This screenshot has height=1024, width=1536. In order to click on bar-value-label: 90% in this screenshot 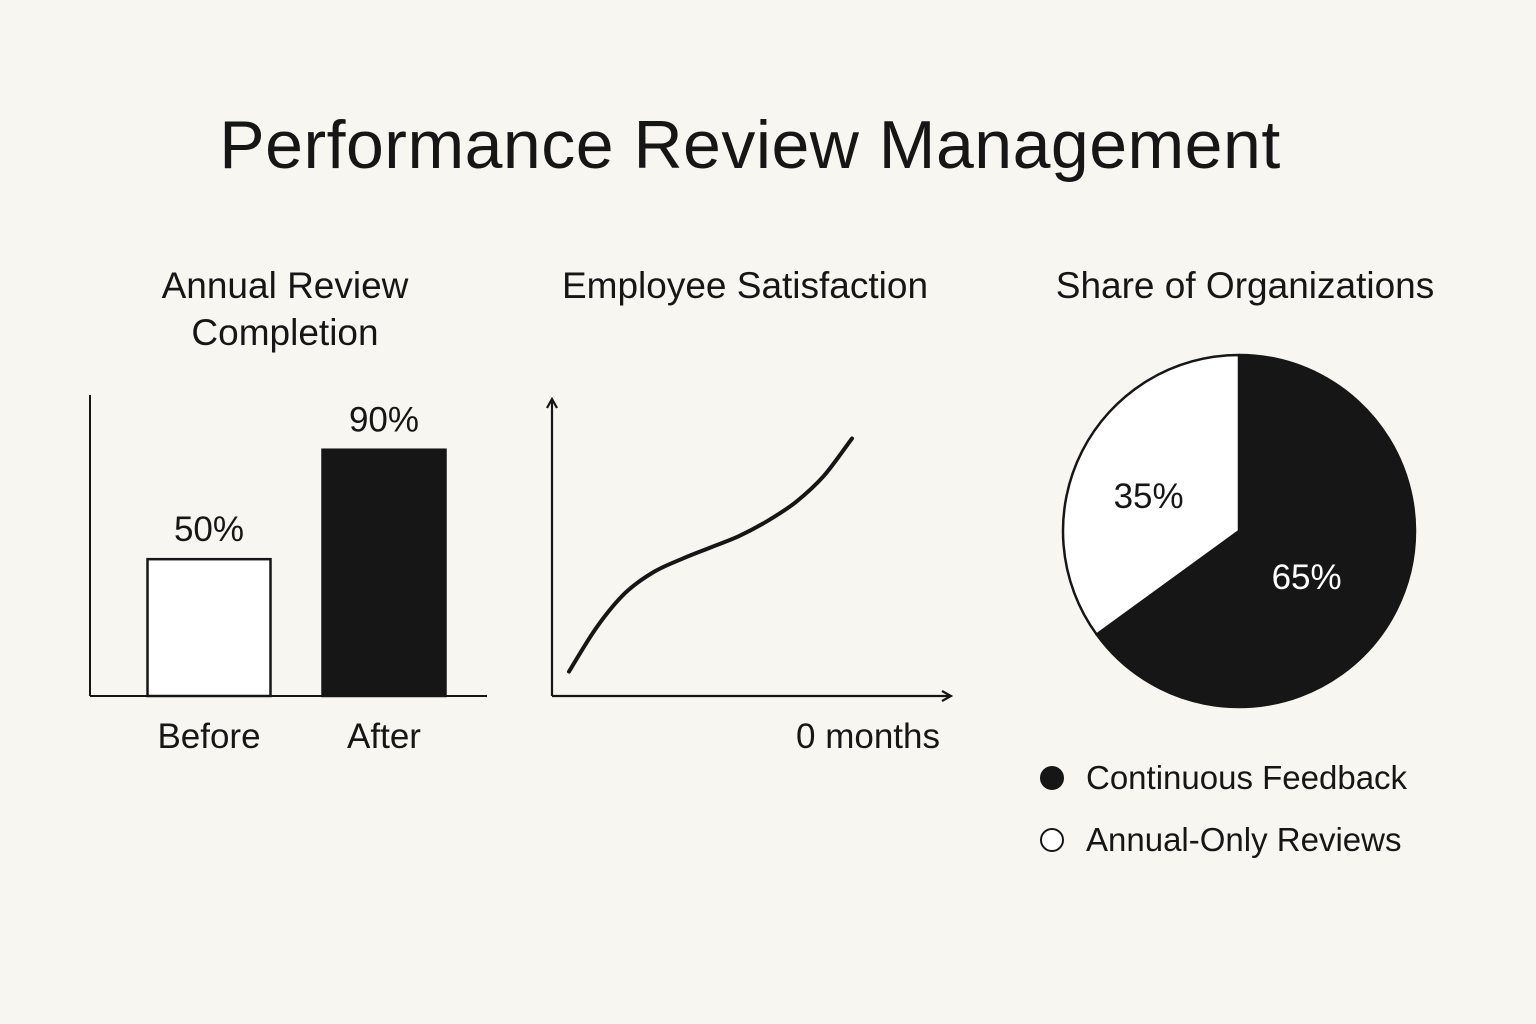, I will do `click(384, 420)`.